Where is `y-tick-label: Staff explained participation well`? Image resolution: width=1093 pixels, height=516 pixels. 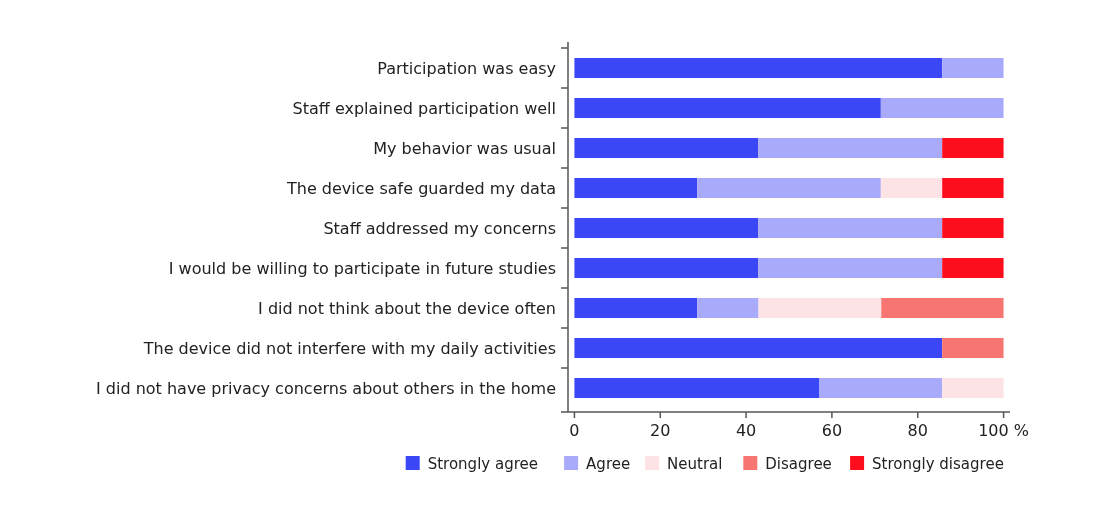
y-tick-label: Staff explained participation well is located at coordinates (424, 108).